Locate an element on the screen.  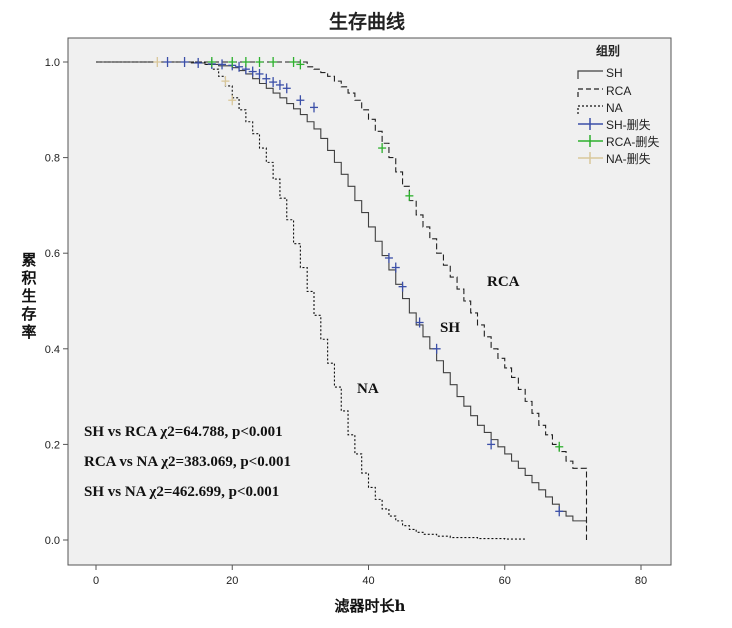
x-tick-label-60: 60 is located at coordinates (505, 581).